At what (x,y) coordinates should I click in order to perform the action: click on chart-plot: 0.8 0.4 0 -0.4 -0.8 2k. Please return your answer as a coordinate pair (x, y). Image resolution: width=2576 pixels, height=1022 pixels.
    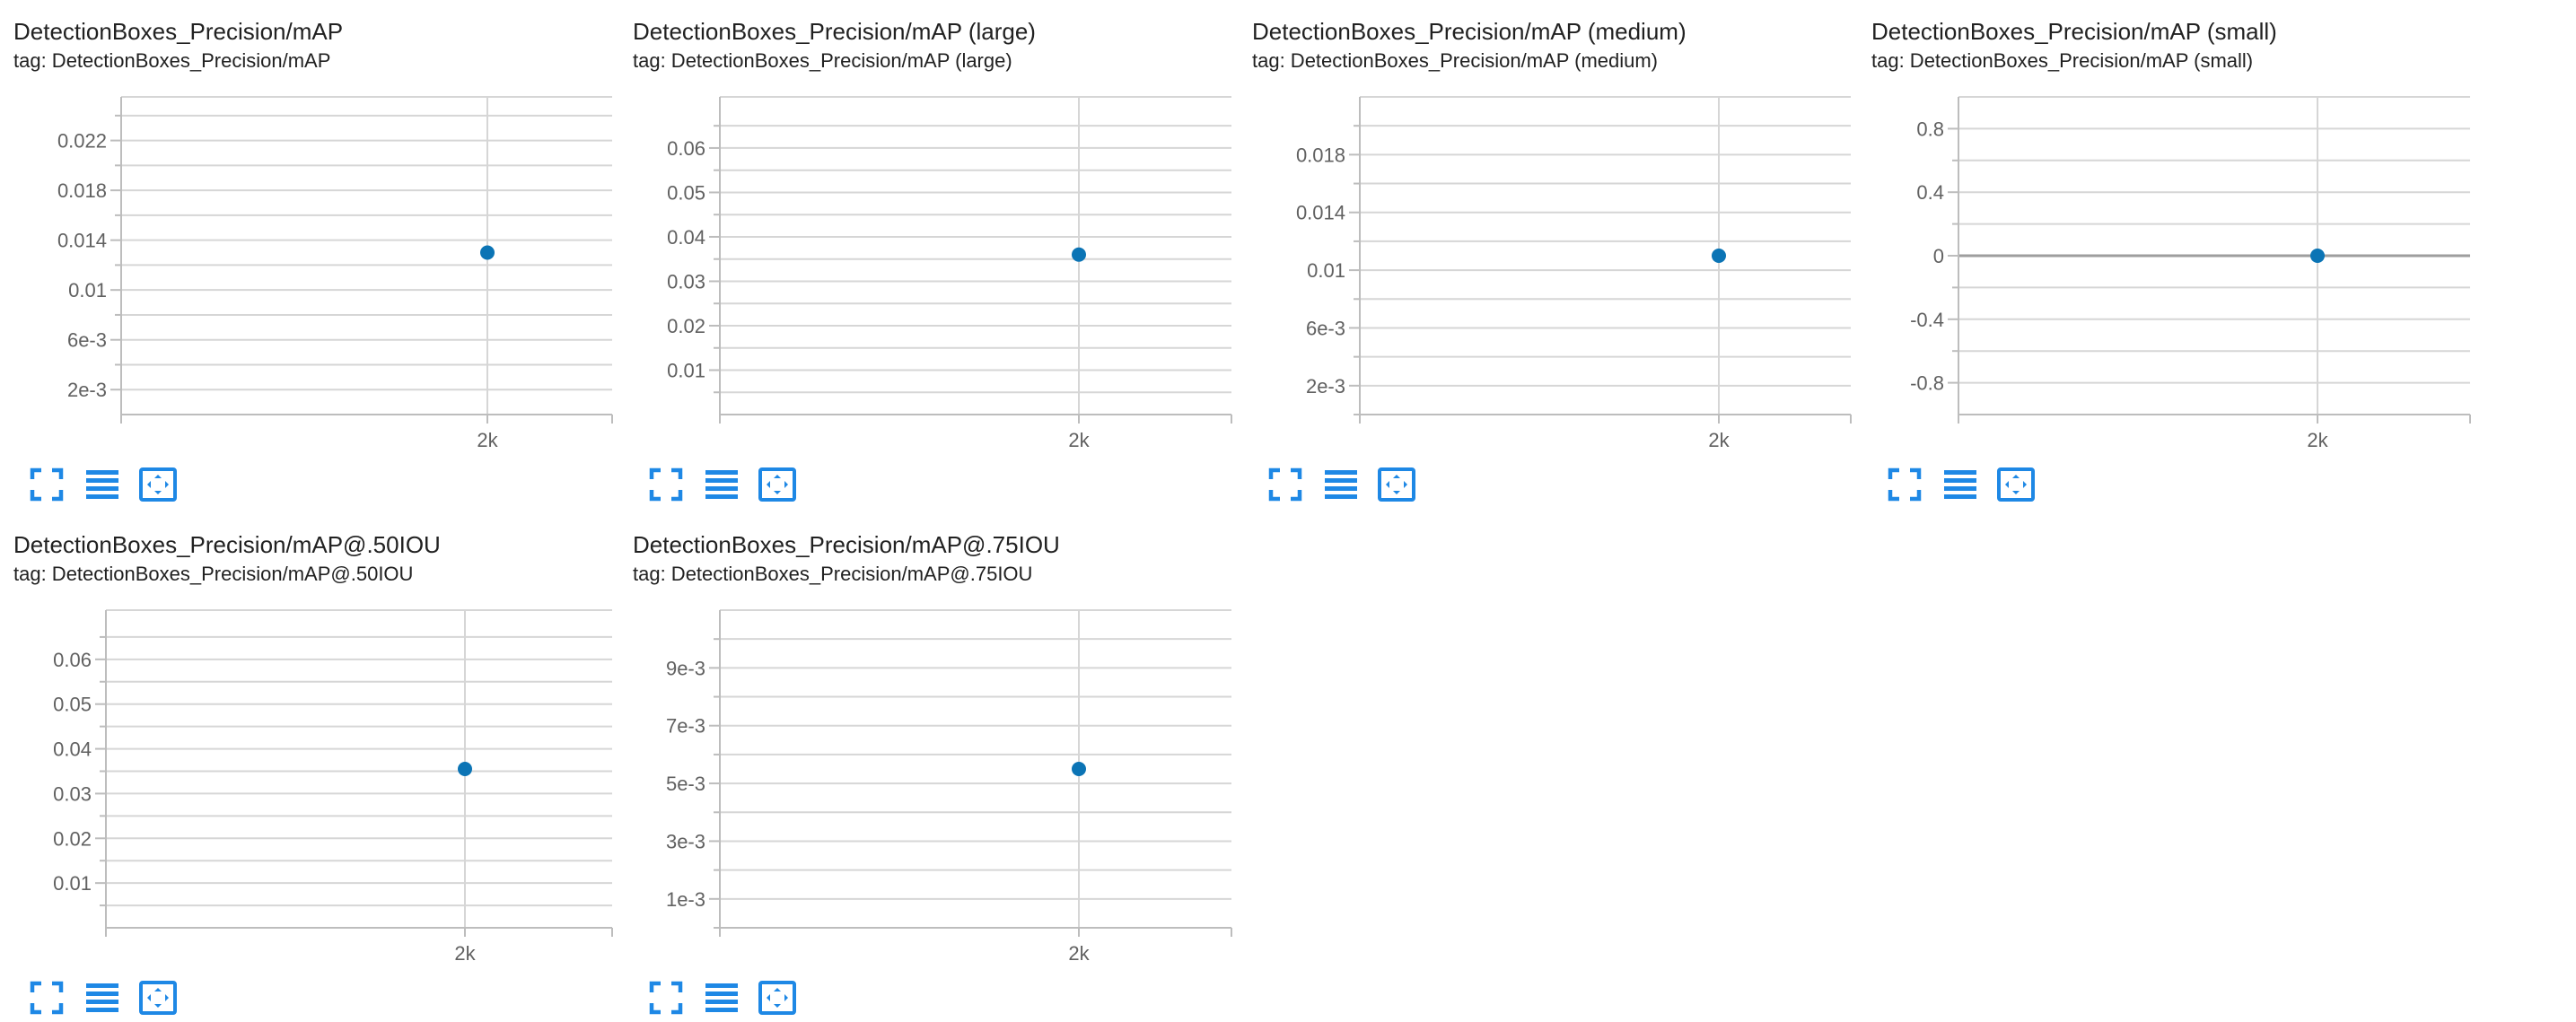
    Looking at the image, I should click on (2190, 274).